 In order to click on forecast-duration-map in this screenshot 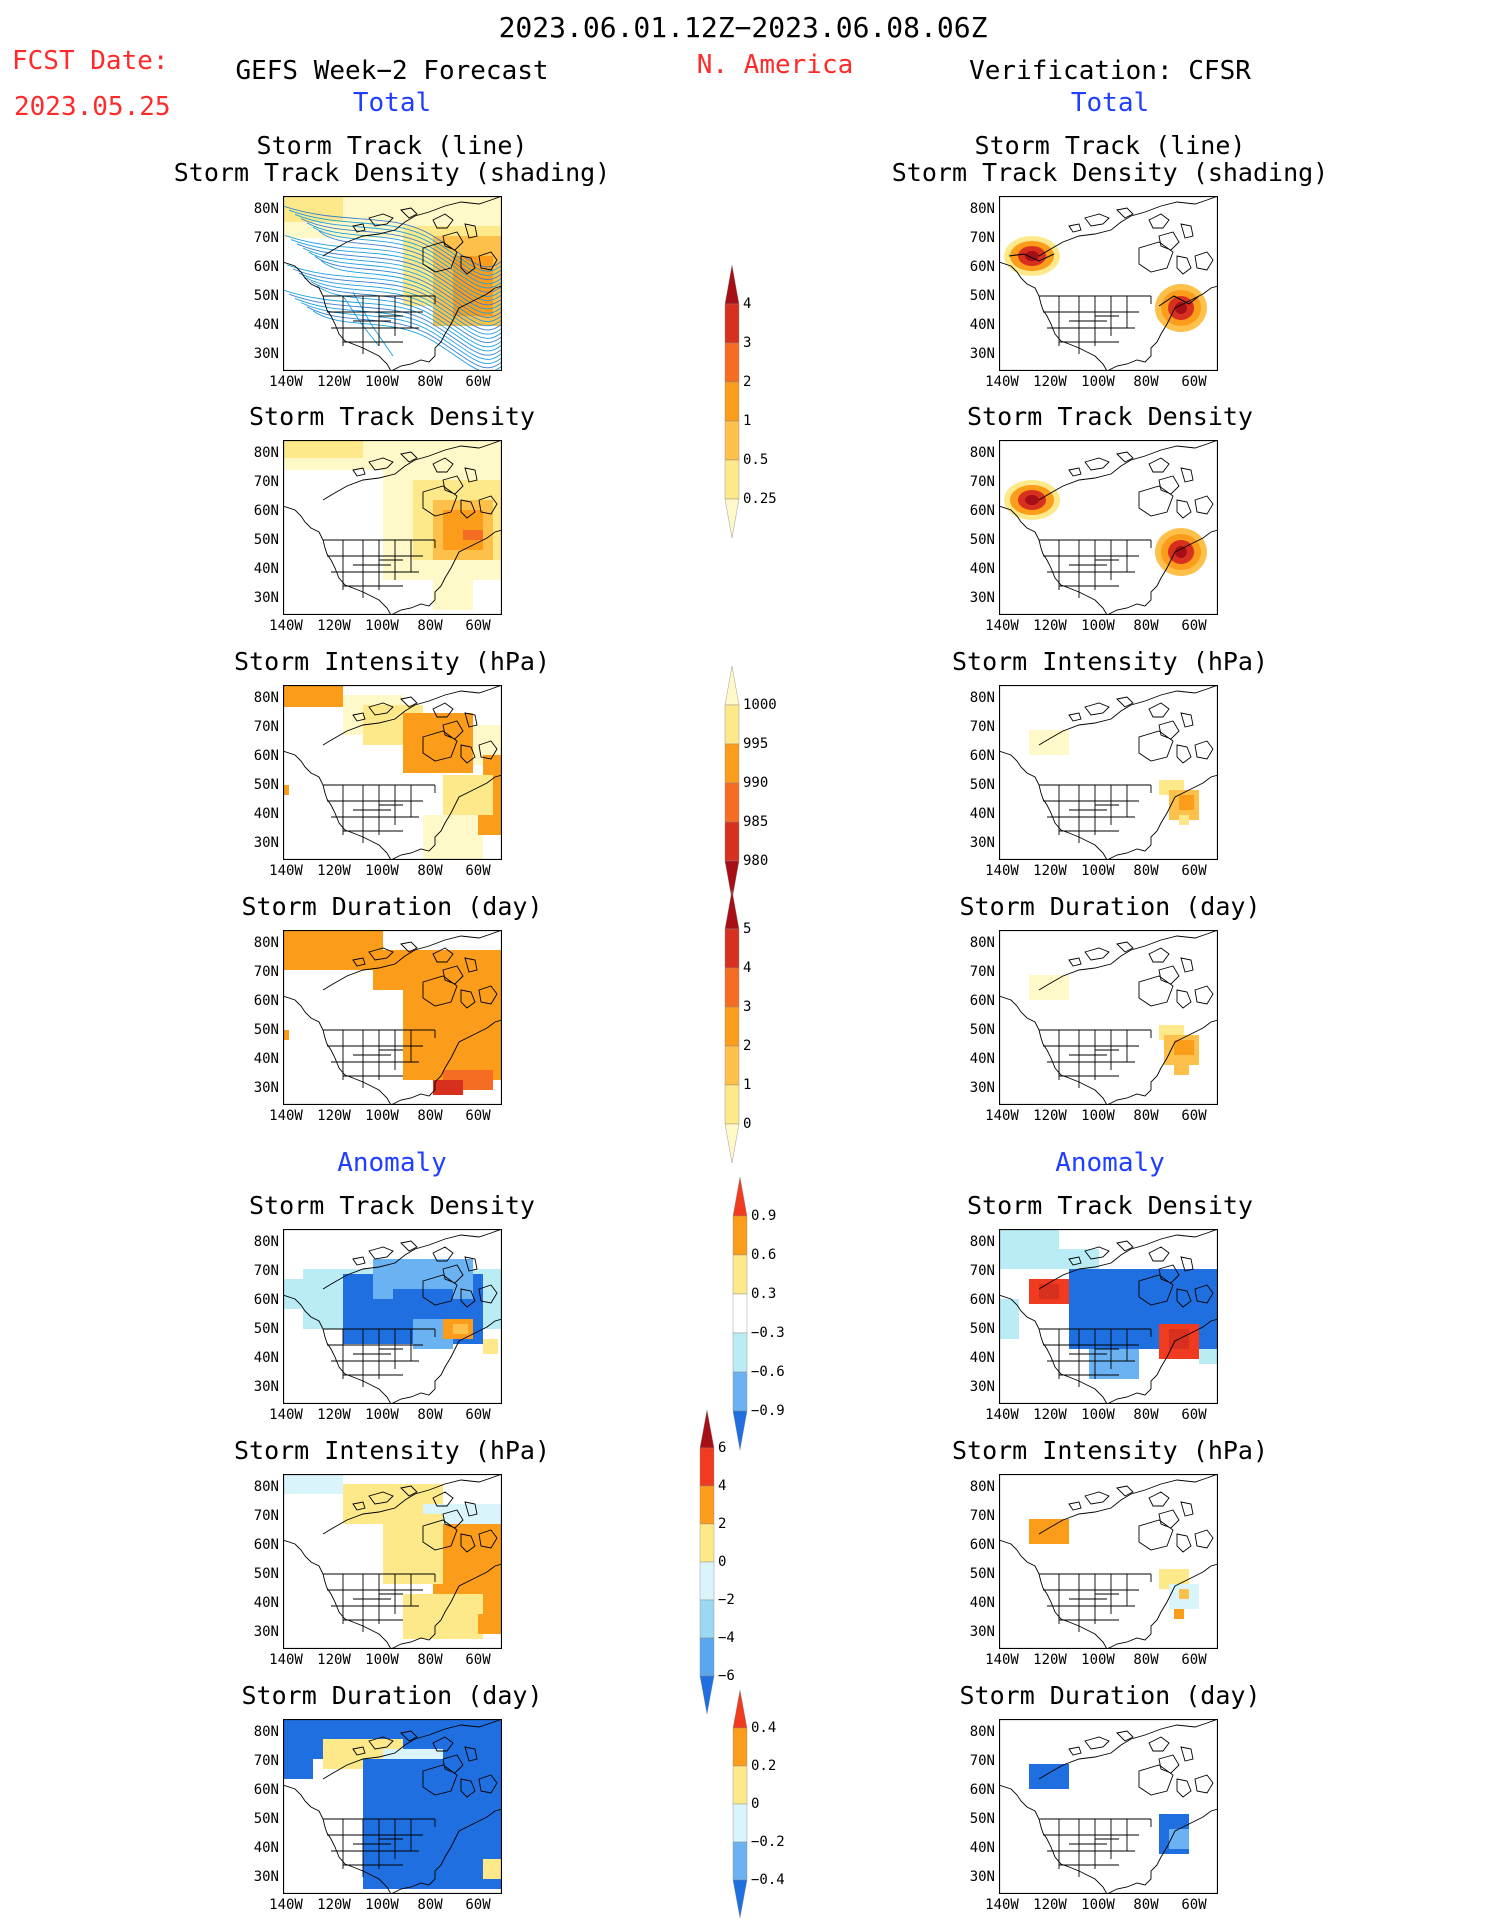, I will do `click(392, 1017)`.